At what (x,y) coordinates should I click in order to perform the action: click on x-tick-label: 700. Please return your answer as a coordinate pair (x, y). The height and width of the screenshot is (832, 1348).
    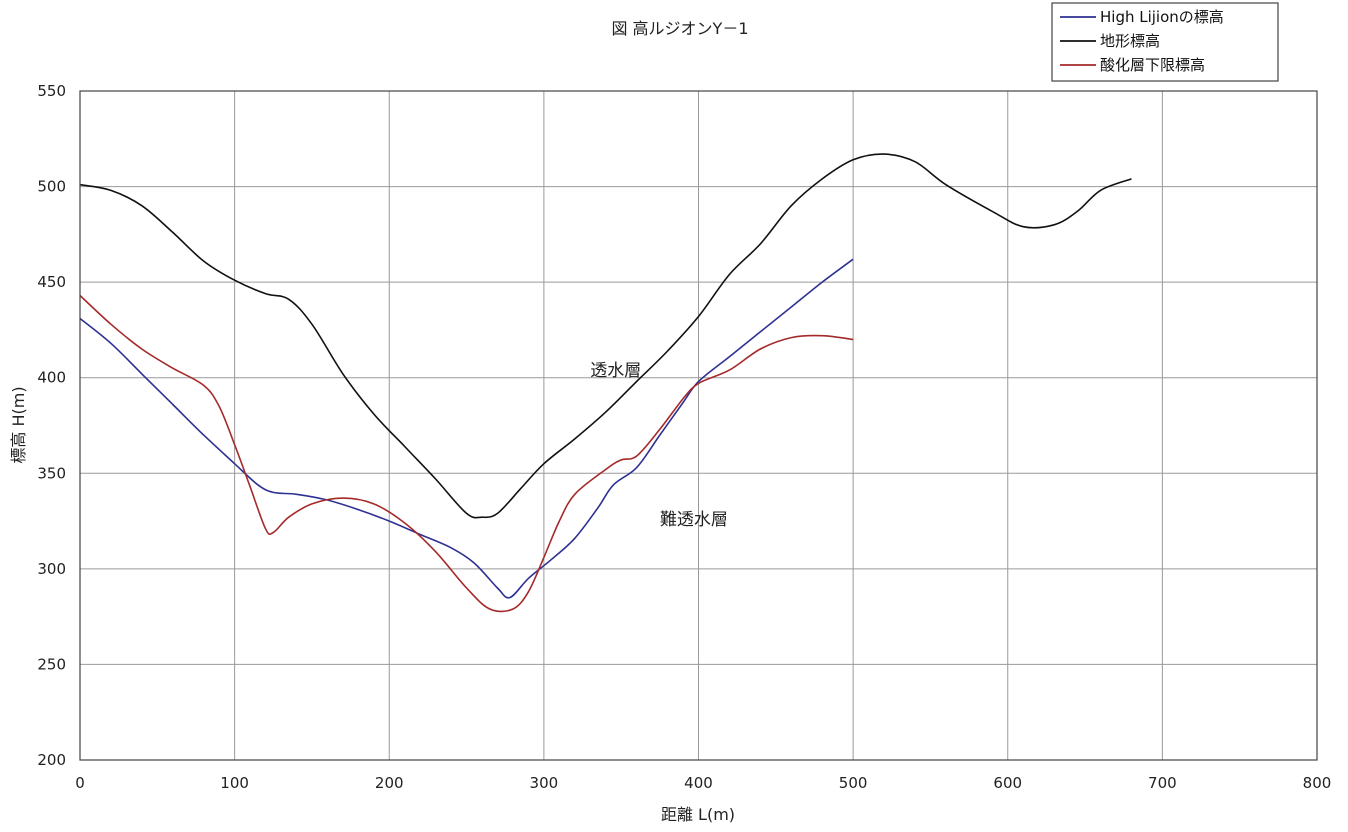
    Looking at the image, I should click on (1162, 783).